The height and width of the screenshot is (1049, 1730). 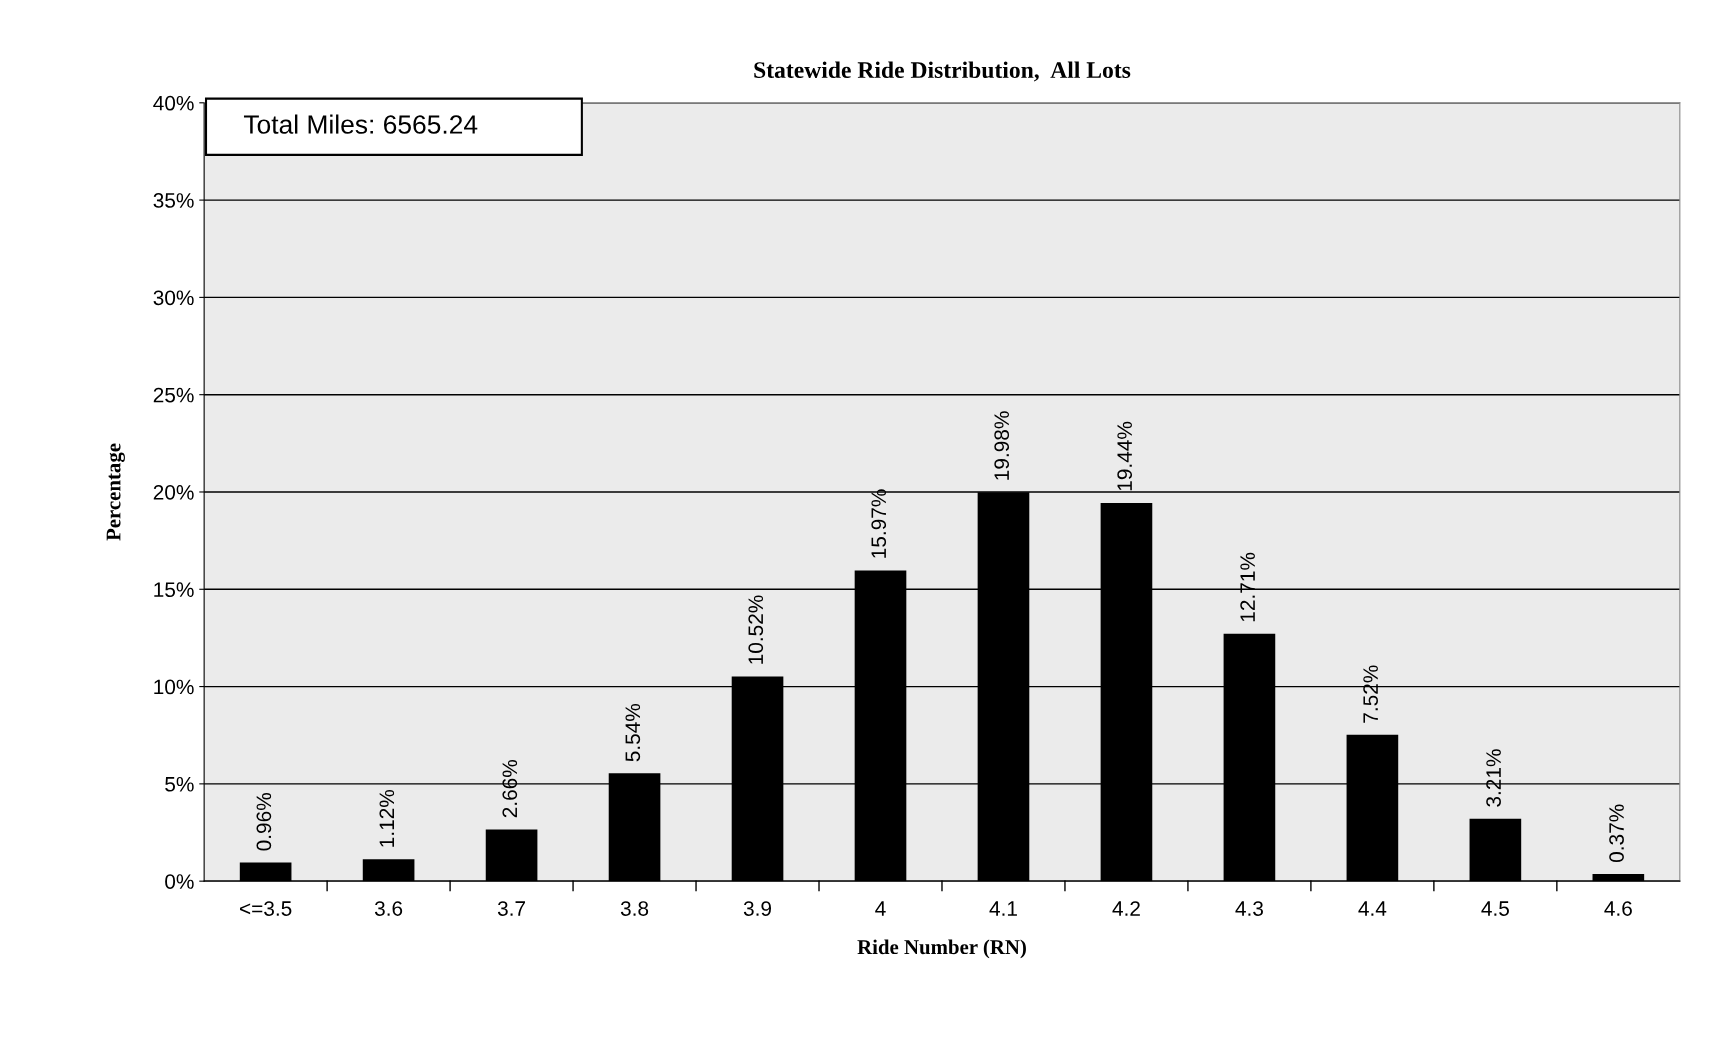 I want to click on y-tick-label: 15%, so click(x=174, y=590).